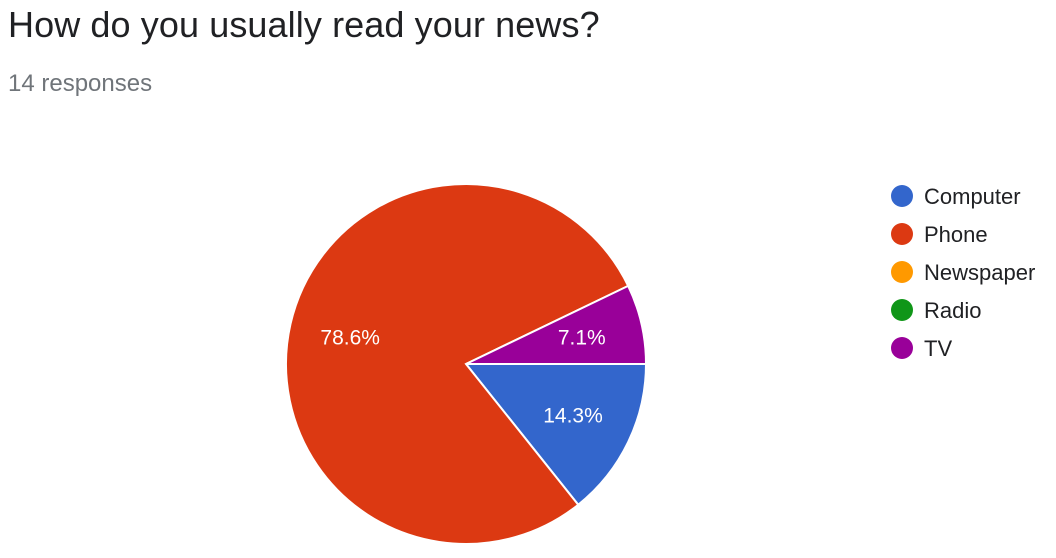 This screenshot has width=1056, height=558. What do you see at coordinates (304, 24) in the screenshot?
I see `chart-title: How do you usually read your news?` at bounding box center [304, 24].